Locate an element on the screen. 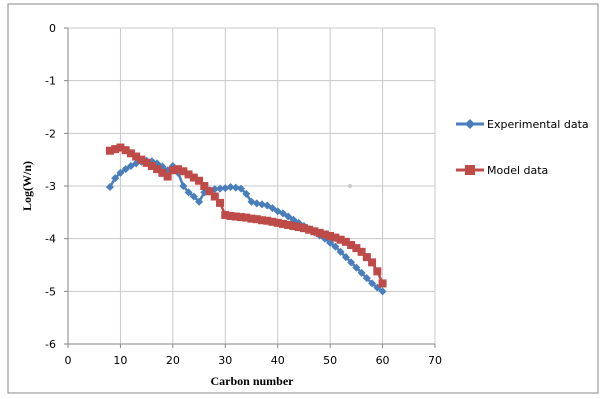 This screenshot has width=602, height=399. y-tick-label: -1 is located at coordinates (50, 81).